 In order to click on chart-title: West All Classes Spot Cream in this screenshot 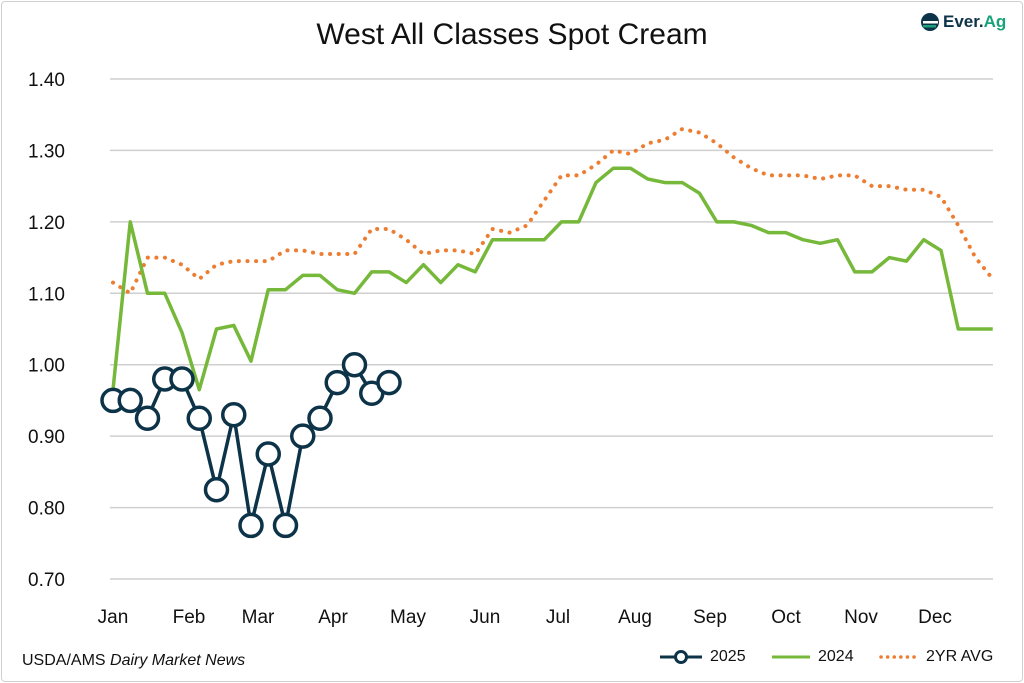, I will do `click(512, 34)`.